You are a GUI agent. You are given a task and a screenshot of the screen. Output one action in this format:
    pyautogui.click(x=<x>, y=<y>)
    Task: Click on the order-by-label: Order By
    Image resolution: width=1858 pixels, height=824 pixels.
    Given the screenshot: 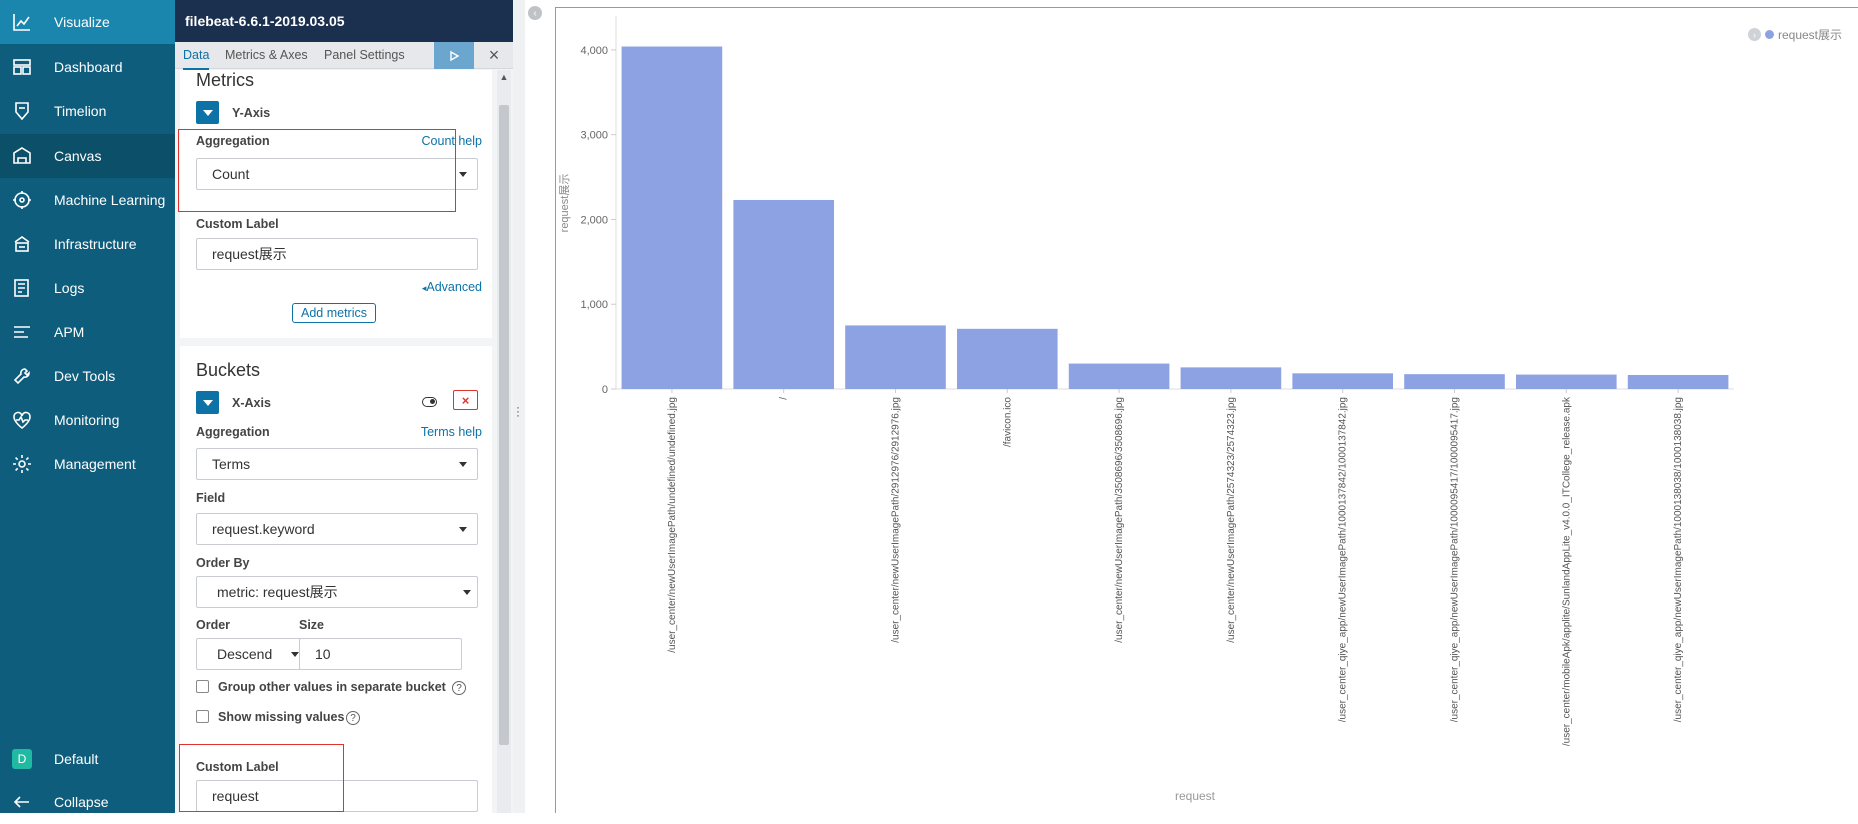 What is the action you would take?
    pyautogui.click(x=223, y=563)
    